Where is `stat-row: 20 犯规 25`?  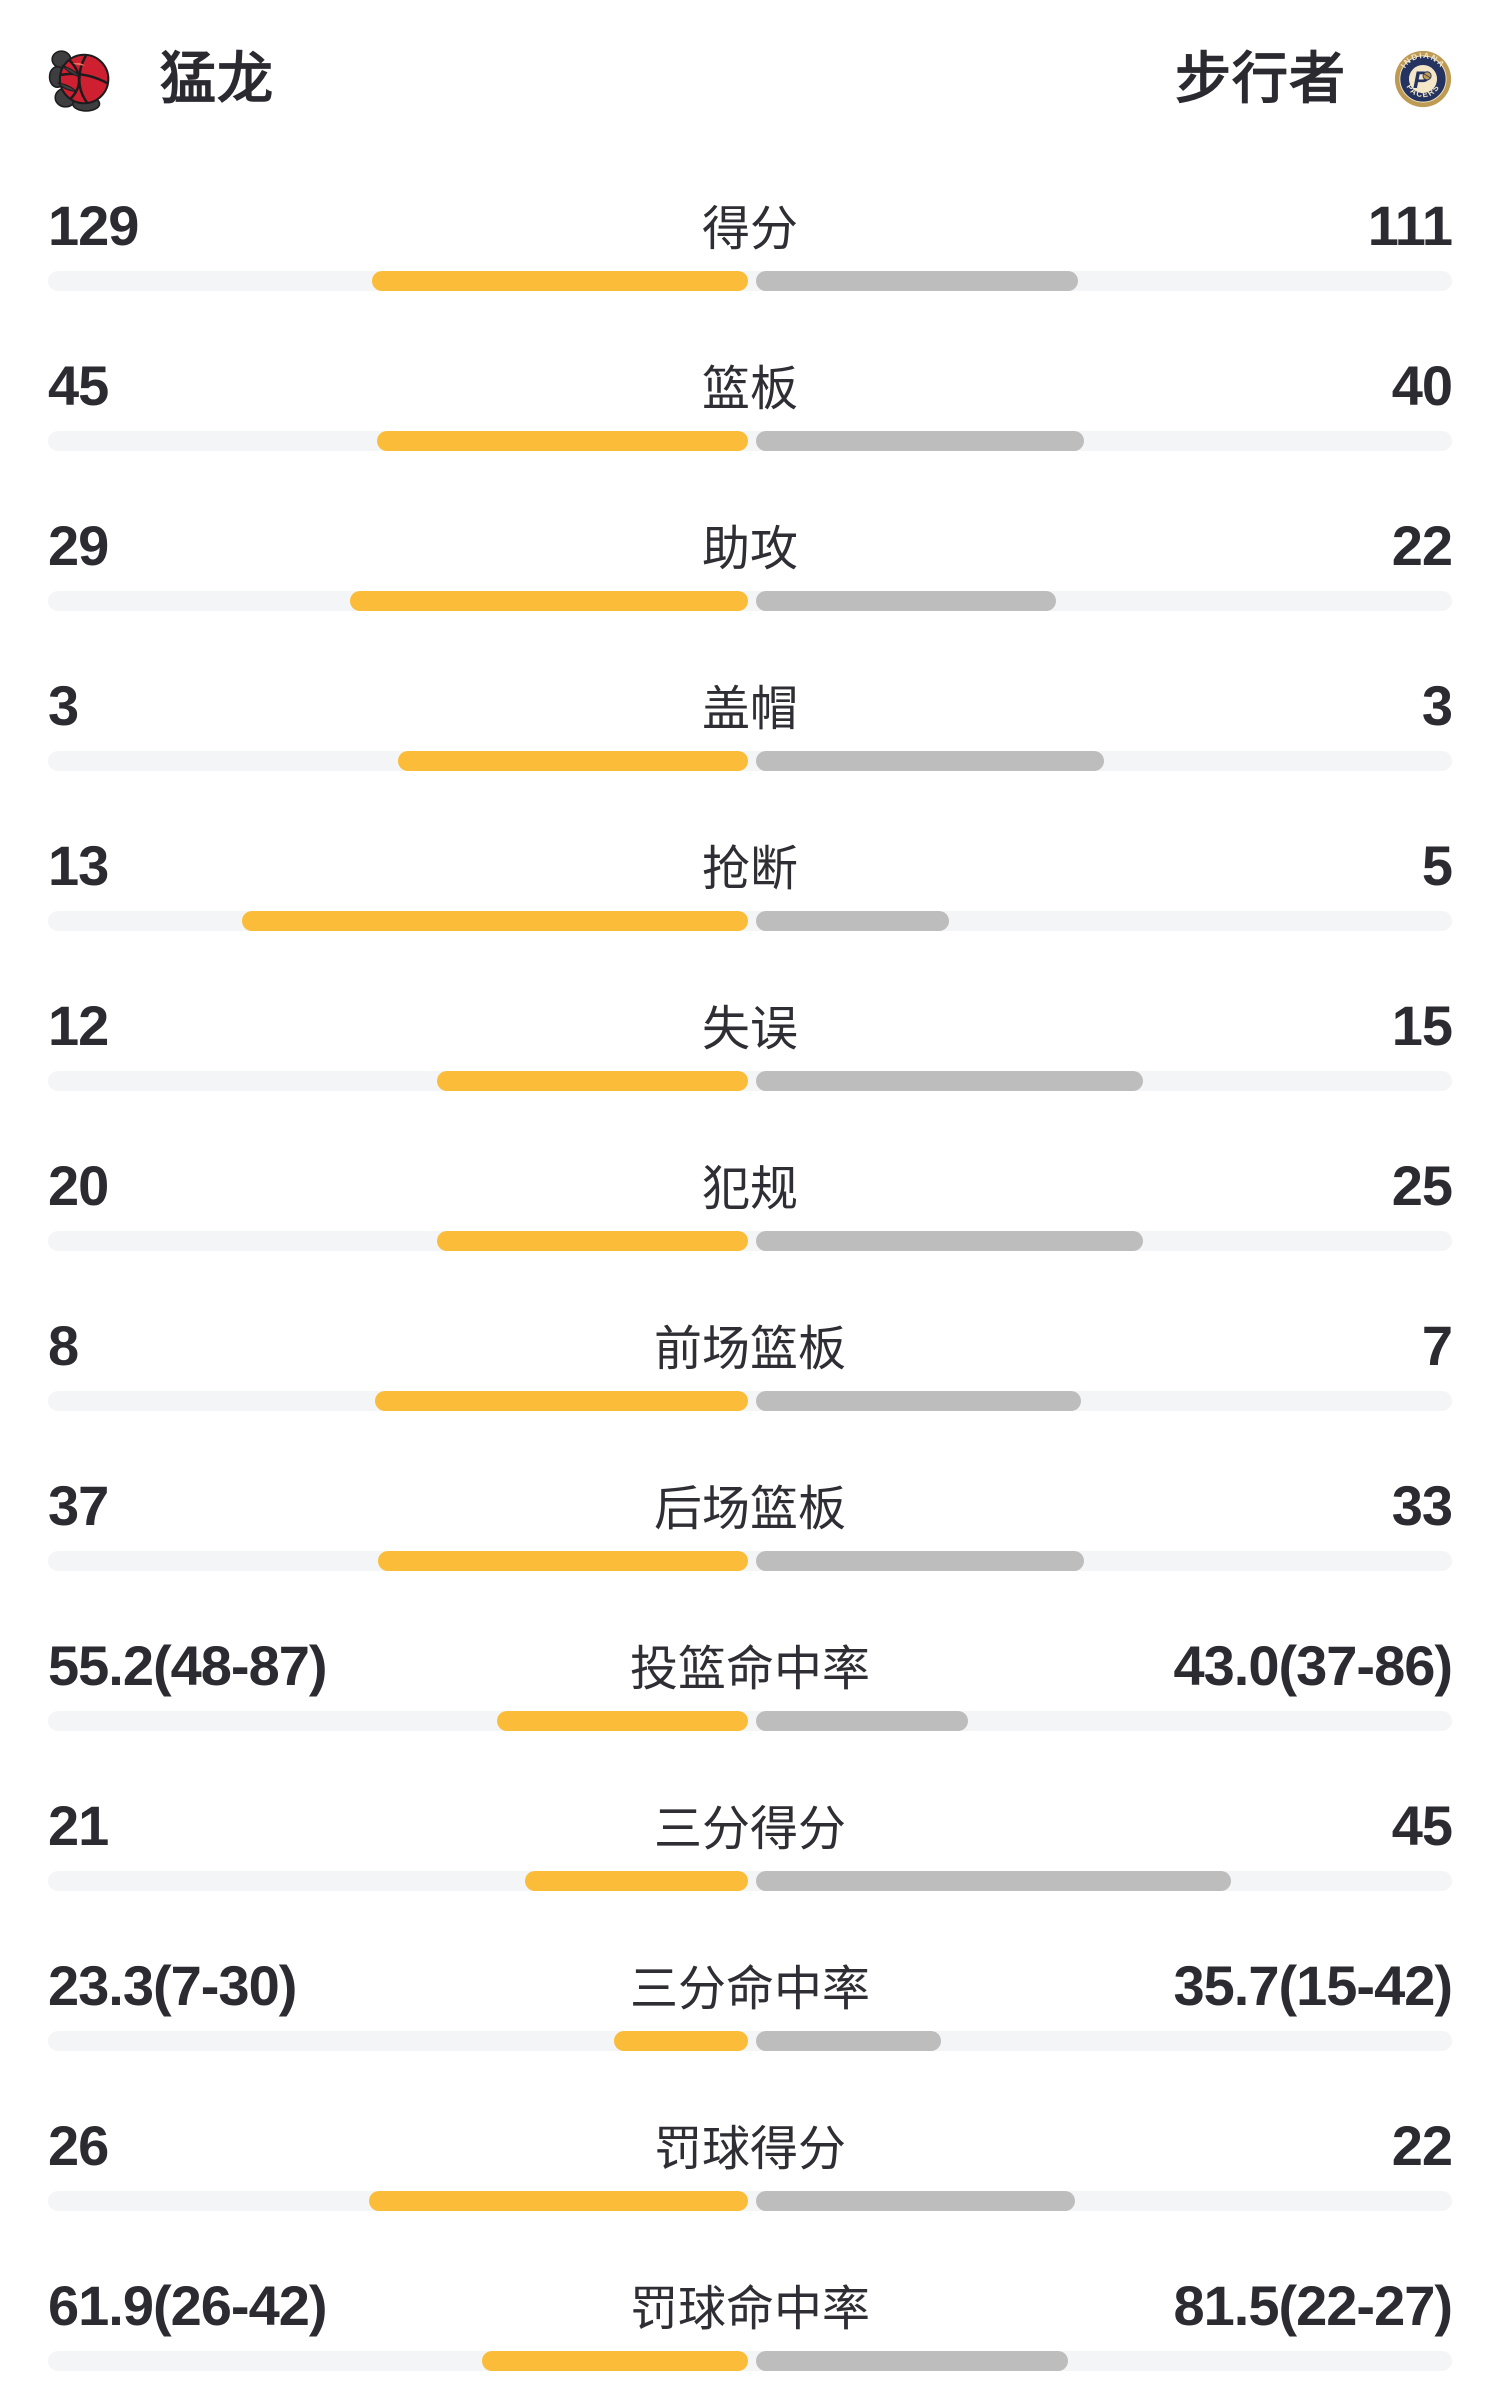
stat-row: 20 犯规 25 is located at coordinates (750, 1235).